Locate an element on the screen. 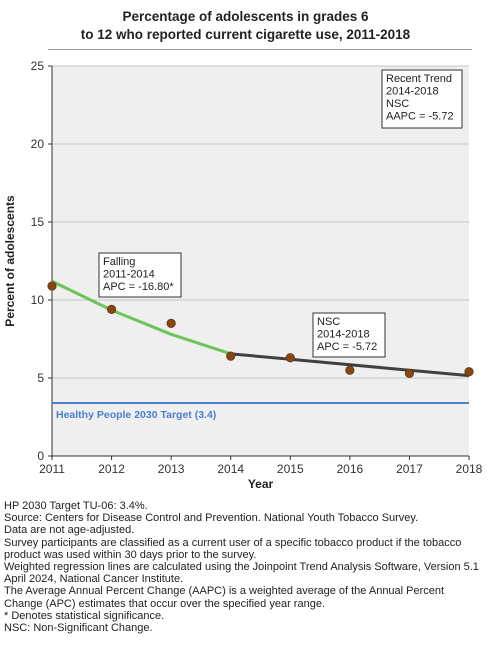 The height and width of the screenshot is (646, 491). y-axis-label: Percent of adolescents is located at coordinates (10, 261).